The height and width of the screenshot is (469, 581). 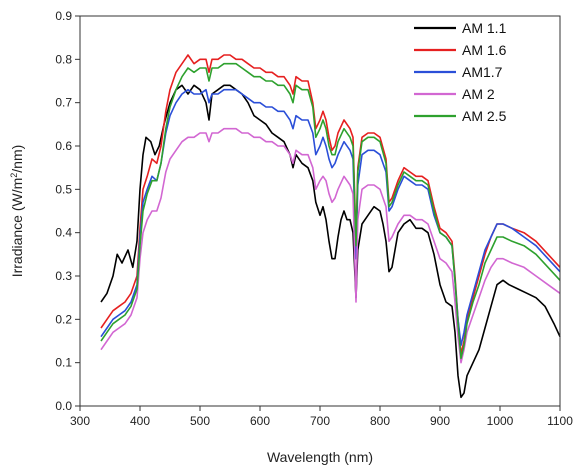 I want to click on x-tick-label-8: 1100, so click(x=560, y=421).